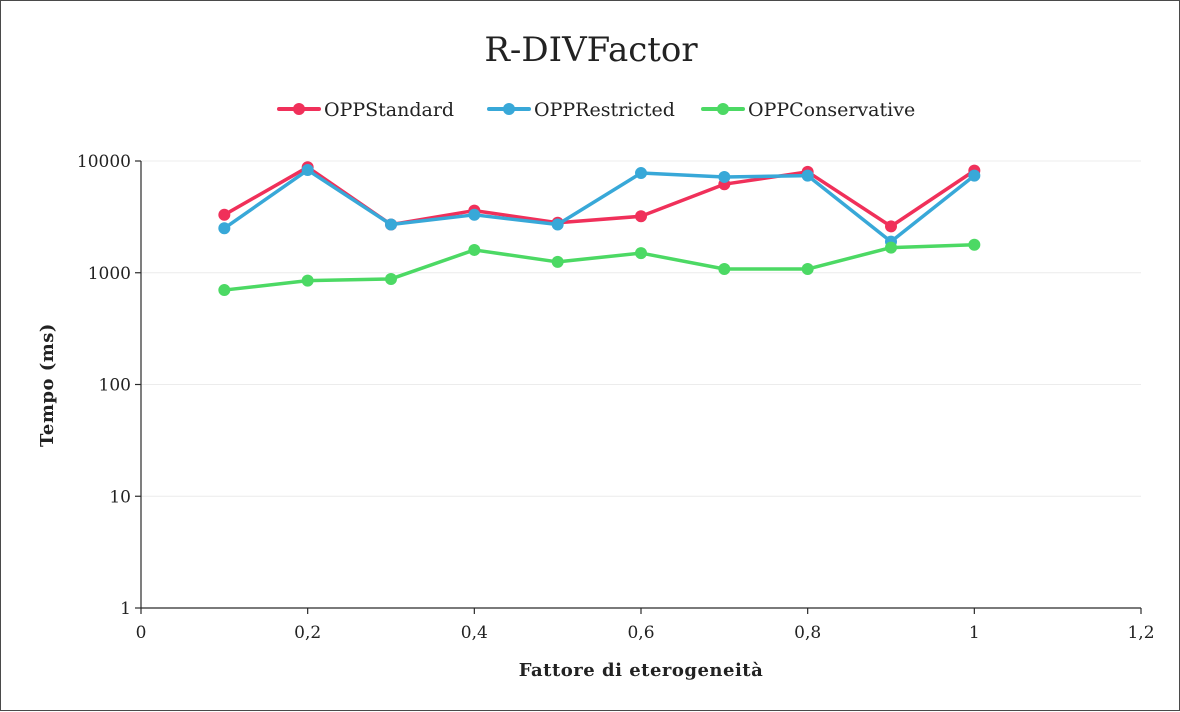 This screenshot has width=1180, height=712. I want to click on y-tick-label: 1, so click(125, 609).